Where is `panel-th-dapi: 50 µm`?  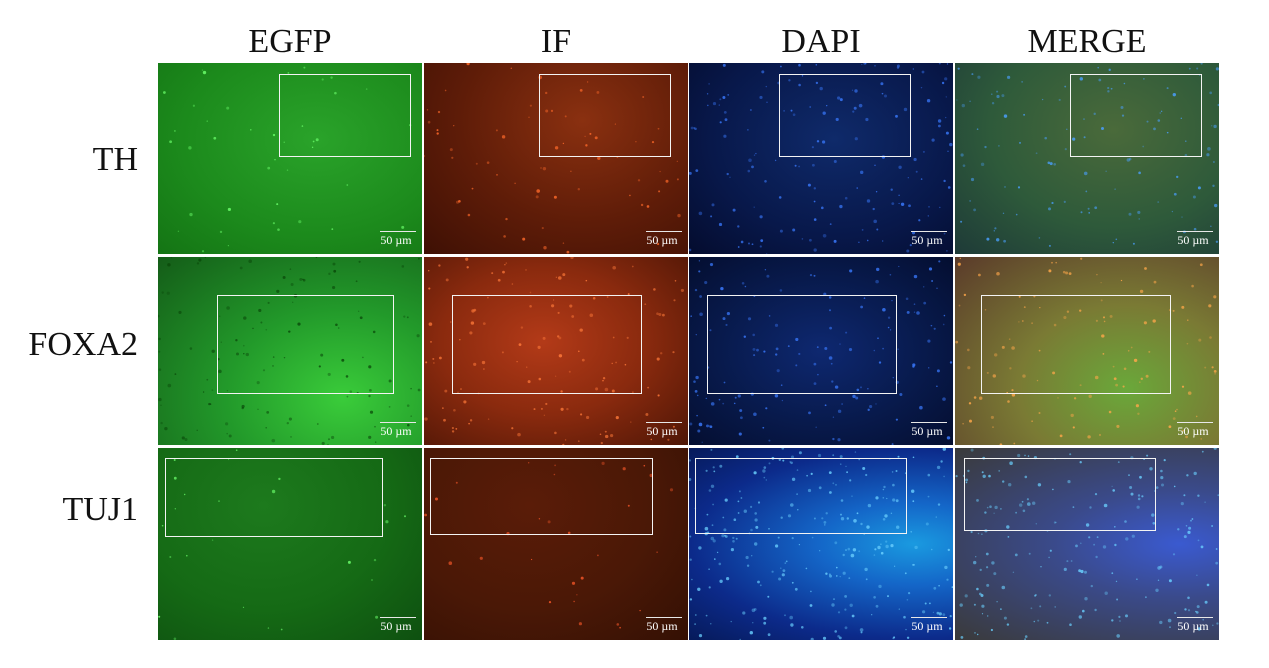 panel-th-dapi: 50 µm is located at coordinates (821, 158).